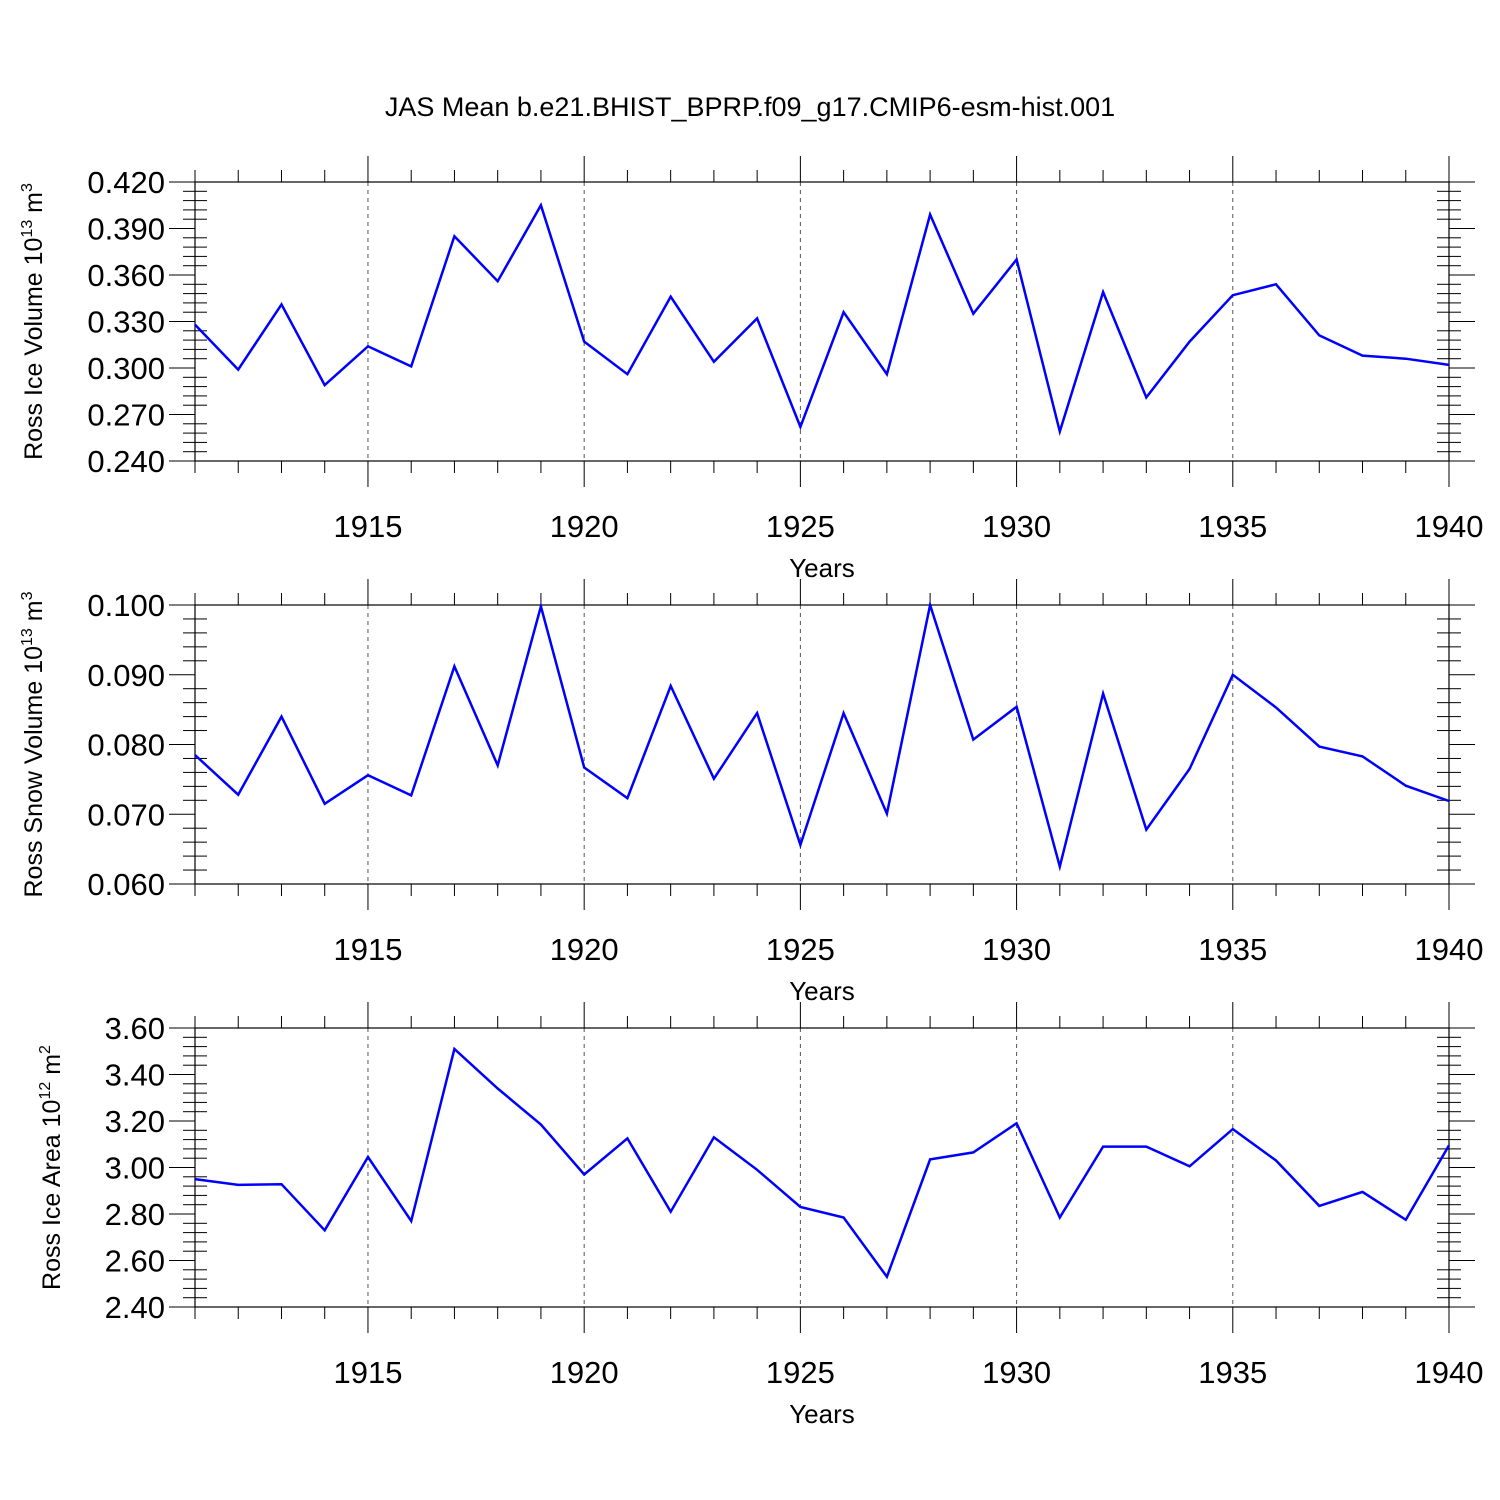  Describe the element at coordinates (135, 1075) in the screenshot. I see `y-tick-label: 3.40` at that location.